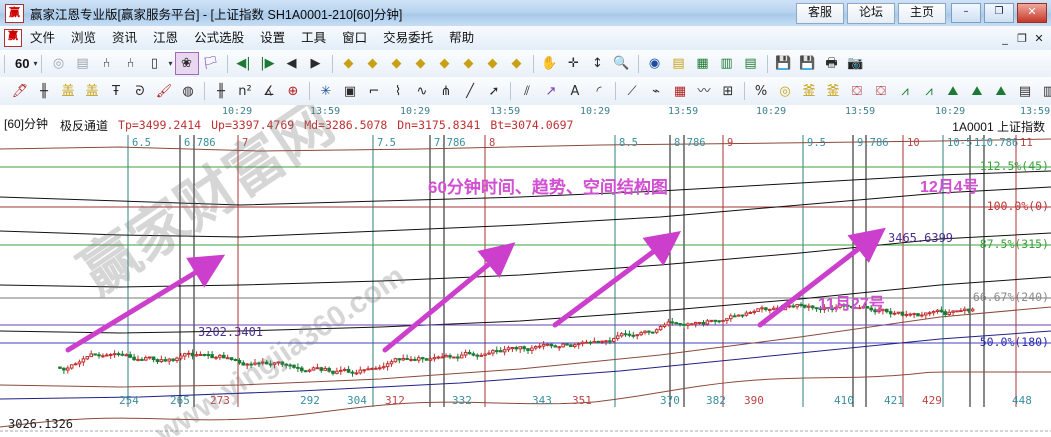  What do you see at coordinates (953, 91) in the screenshot?
I see `mountain-icon: ⛰` at bounding box center [953, 91].